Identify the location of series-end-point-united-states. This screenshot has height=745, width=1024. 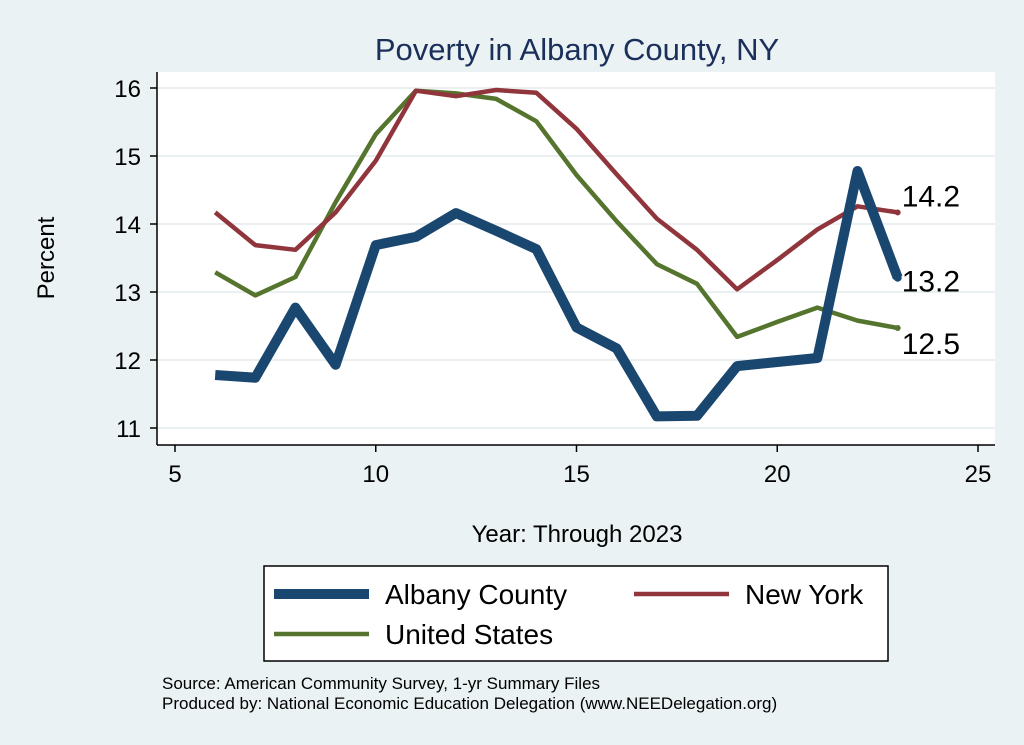
(897, 328).